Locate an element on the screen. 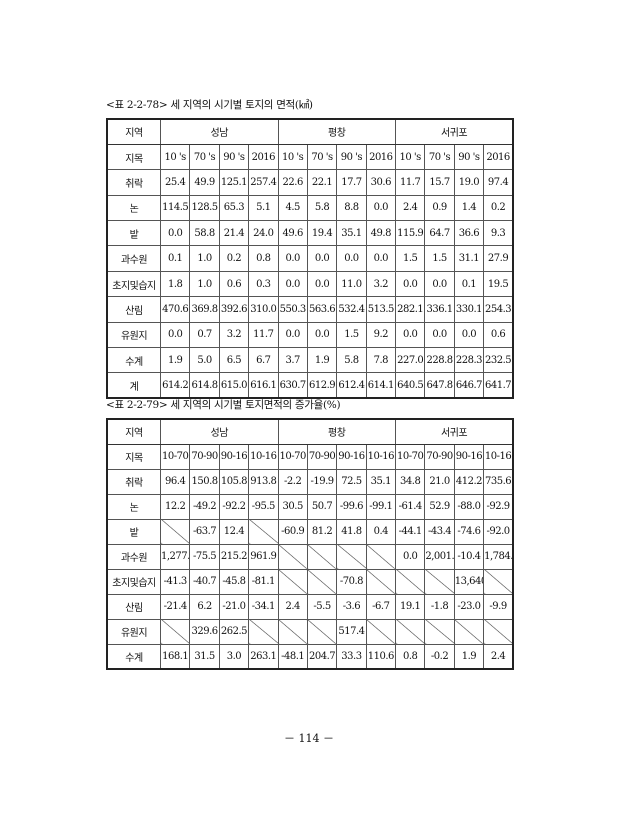 Image resolution: width=618 pixels, height=840 pixels. value-cell: 1.4 is located at coordinates (469, 208).